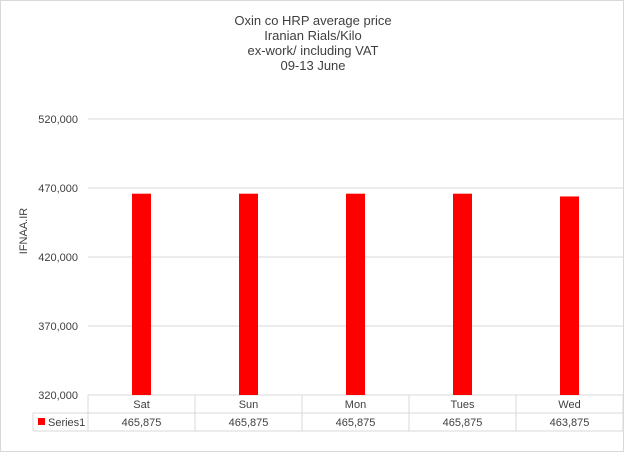 Image resolution: width=624 pixels, height=453 pixels. Describe the element at coordinates (313, 50) in the screenshot. I see `chart-title-line-3: ex-work/ including VAT` at that location.